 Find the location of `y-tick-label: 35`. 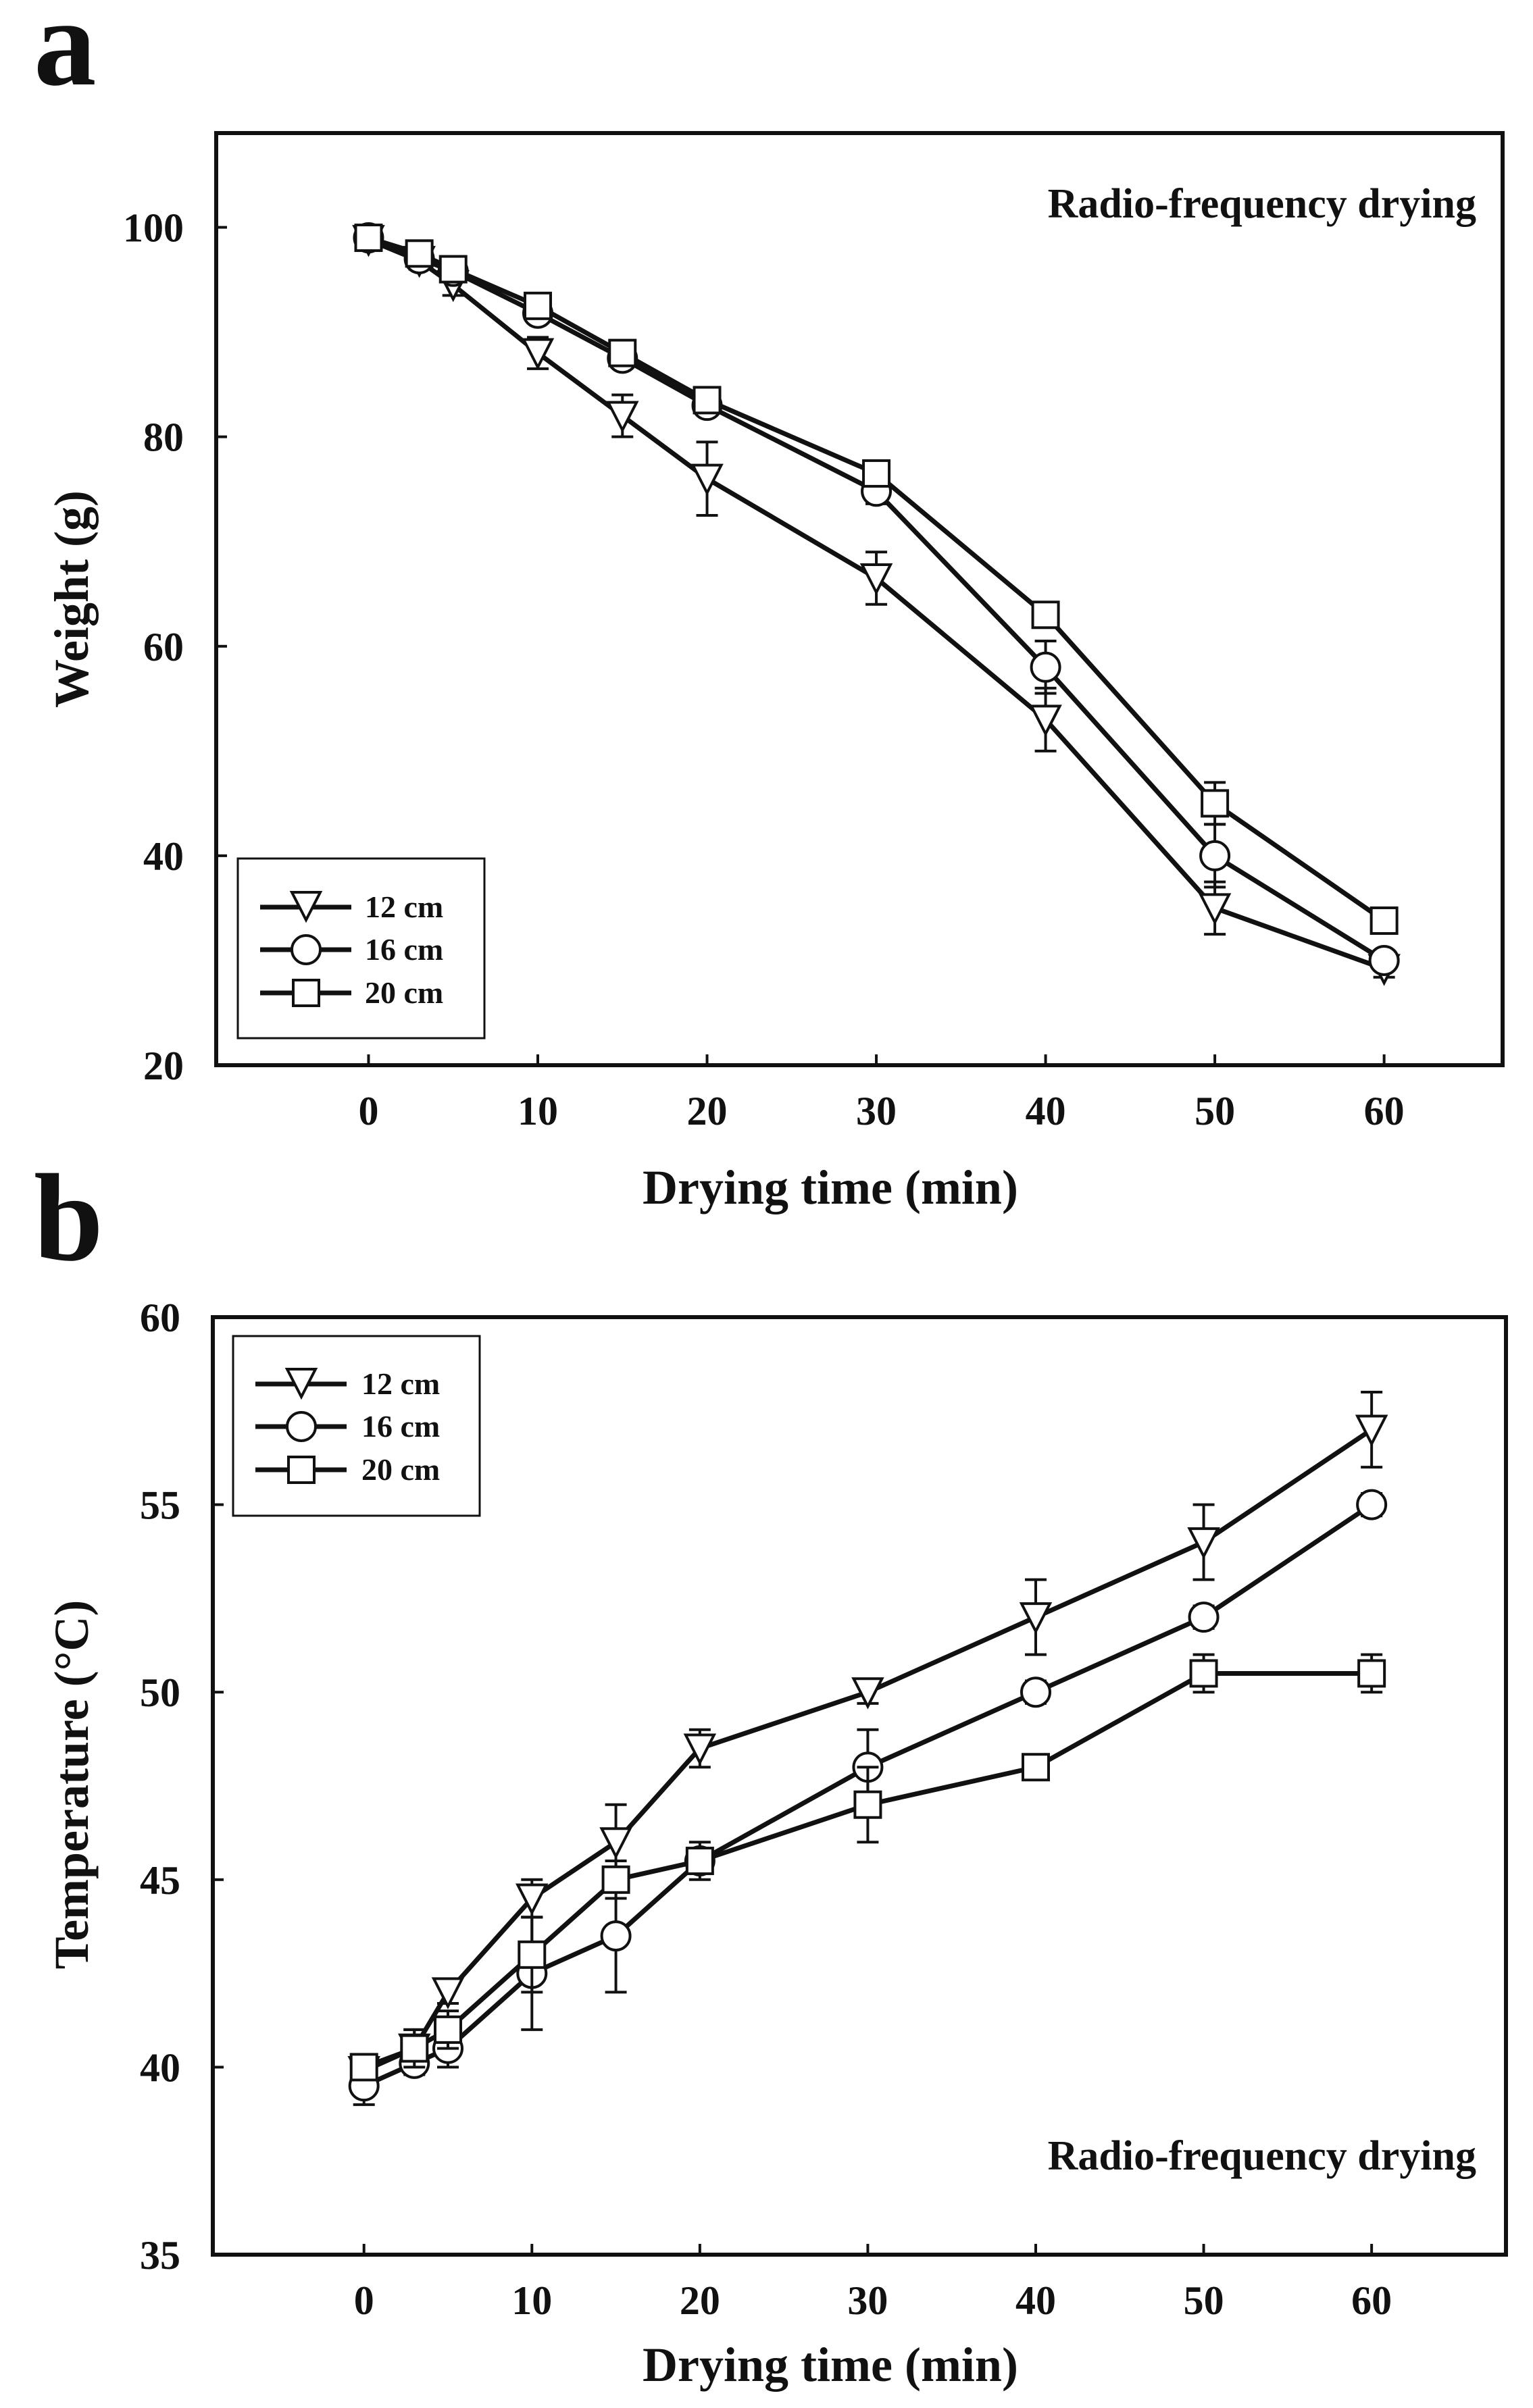

y-tick-label: 35 is located at coordinates (160, 2255).